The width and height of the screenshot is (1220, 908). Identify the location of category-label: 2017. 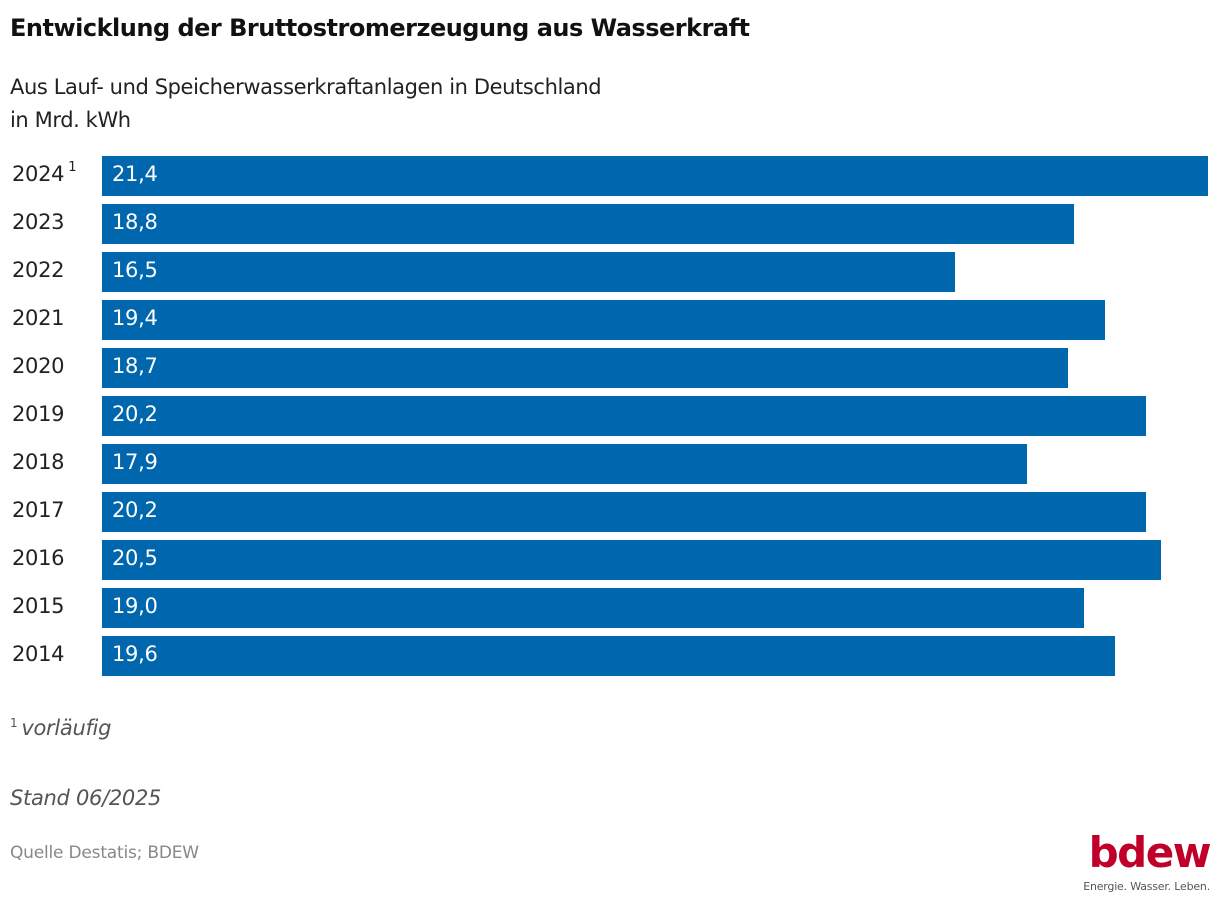
(38, 510).